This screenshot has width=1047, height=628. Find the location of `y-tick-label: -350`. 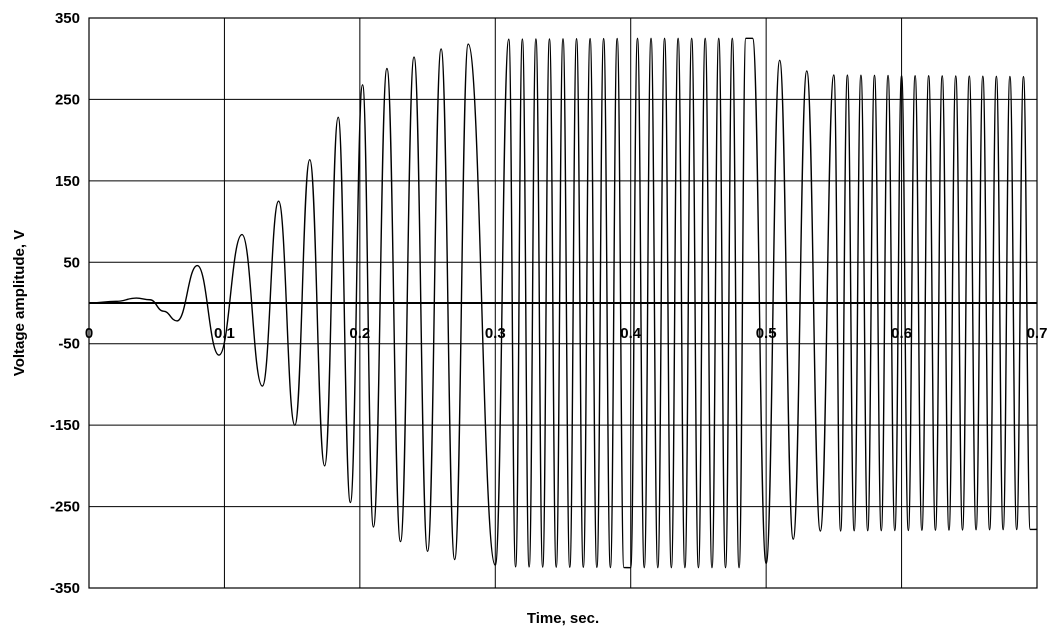

y-tick-label: -350 is located at coordinates (65, 588).